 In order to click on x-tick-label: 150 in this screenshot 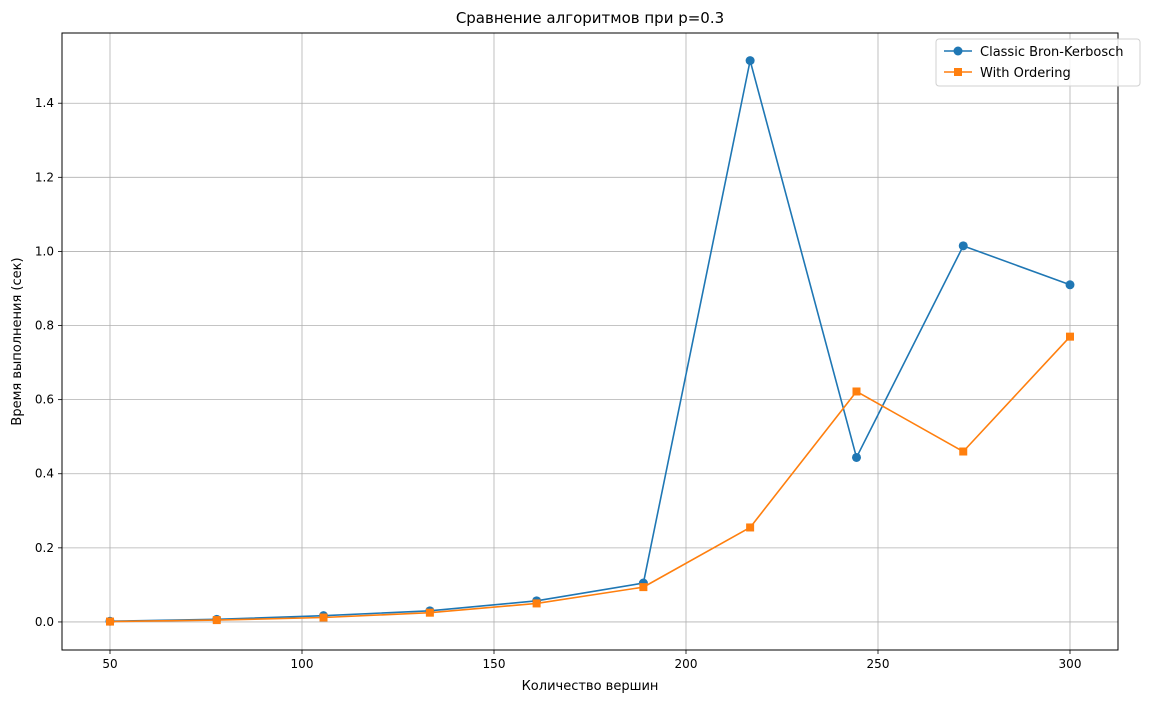, I will do `click(494, 664)`.